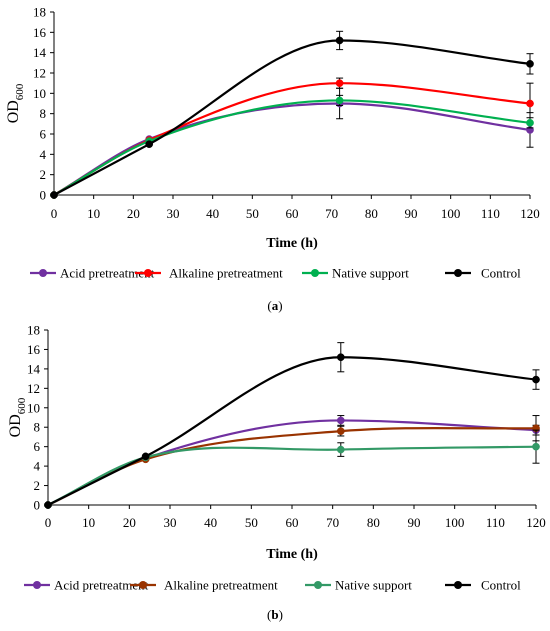 The image size is (550, 631). I want to click on panel-caption: (a), so click(274, 305).